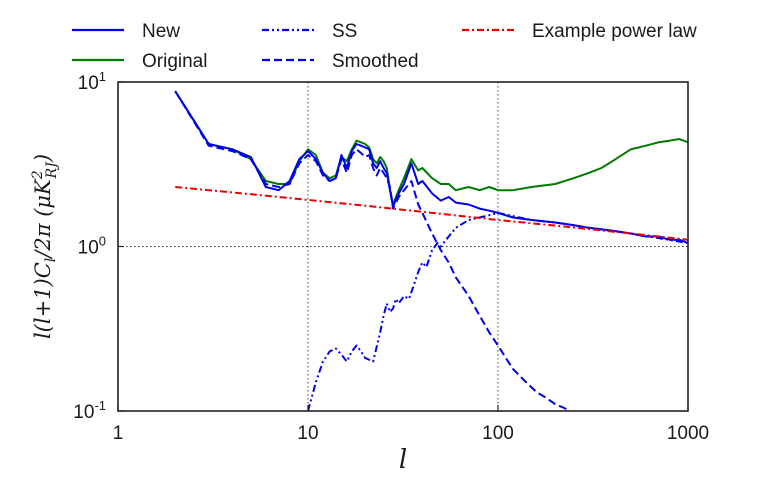 The image size is (769, 481). Describe the element at coordinates (498, 433) in the screenshot. I see `x-tick-label: 100` at that location.